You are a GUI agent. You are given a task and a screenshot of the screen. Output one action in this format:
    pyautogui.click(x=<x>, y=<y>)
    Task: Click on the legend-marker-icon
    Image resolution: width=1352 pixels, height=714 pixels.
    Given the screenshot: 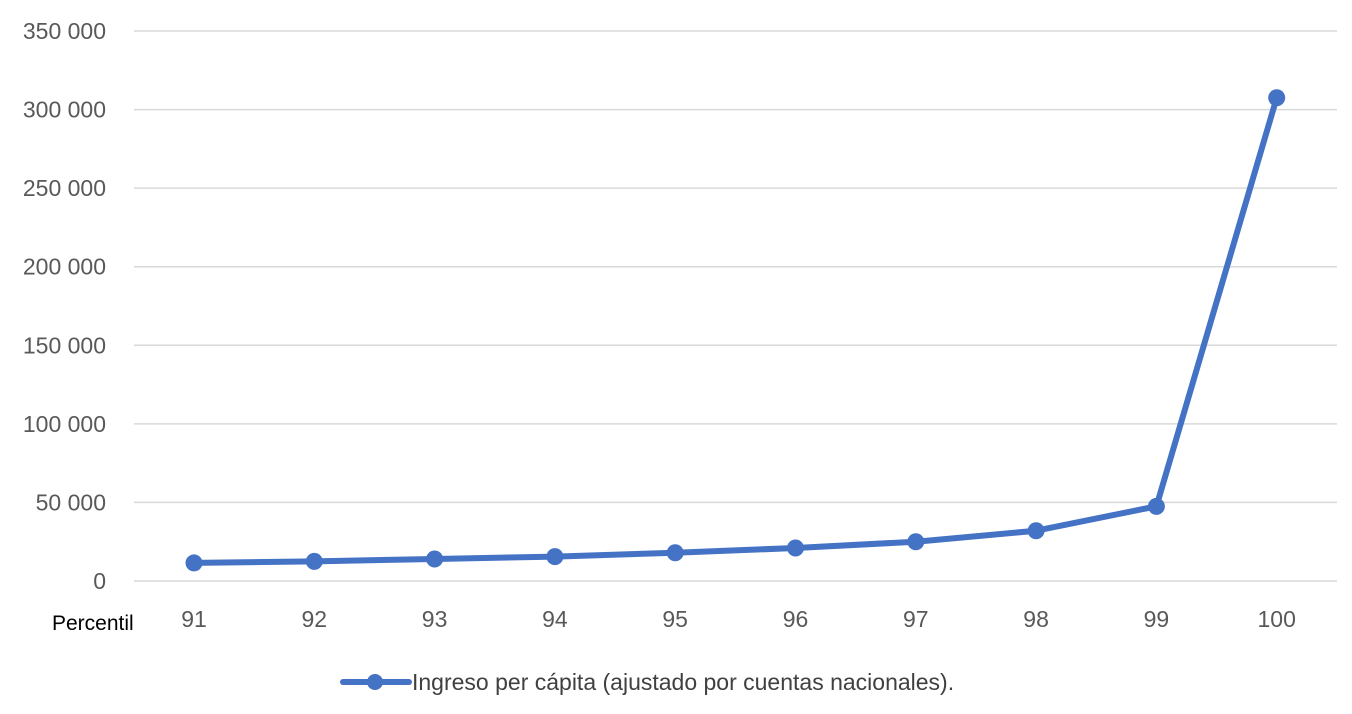 What is the action you would take?
    pyautogui.click(x=375, y=682)
    